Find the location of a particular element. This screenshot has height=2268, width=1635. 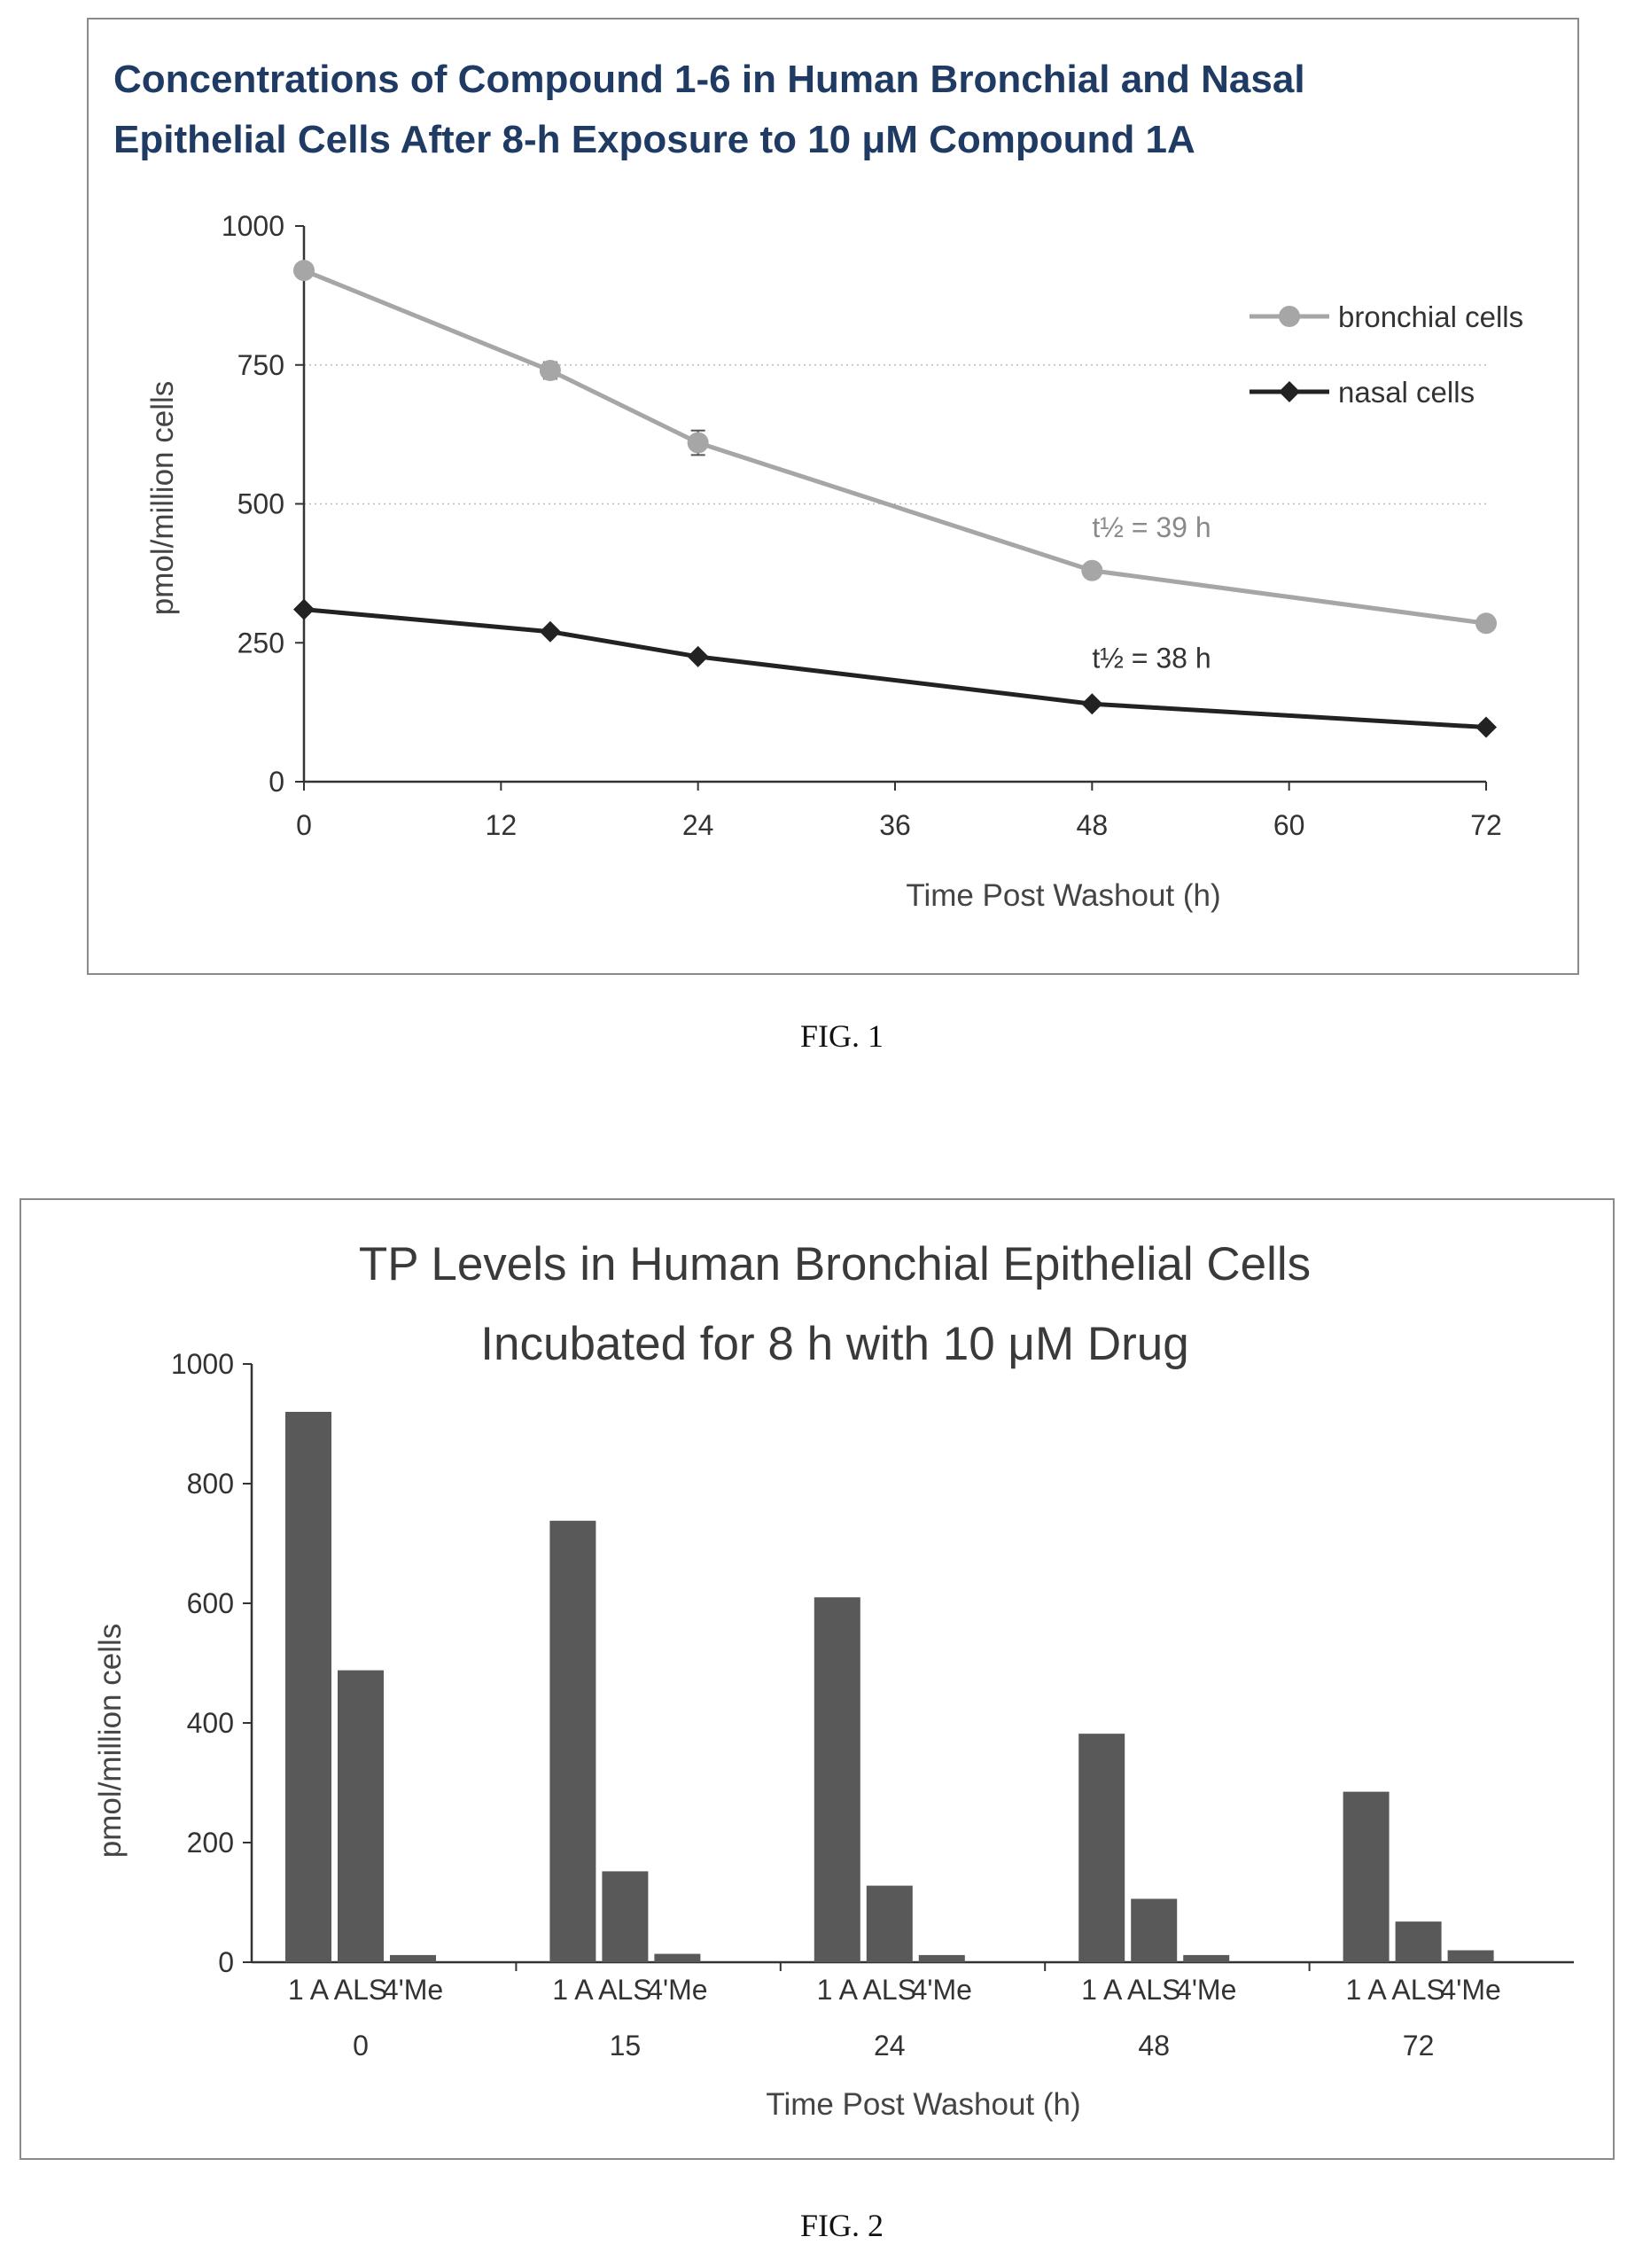

chart-2-title-line-2: Incubated for 8 h with 10 μM Drug is located at coordinates (834, 1344).